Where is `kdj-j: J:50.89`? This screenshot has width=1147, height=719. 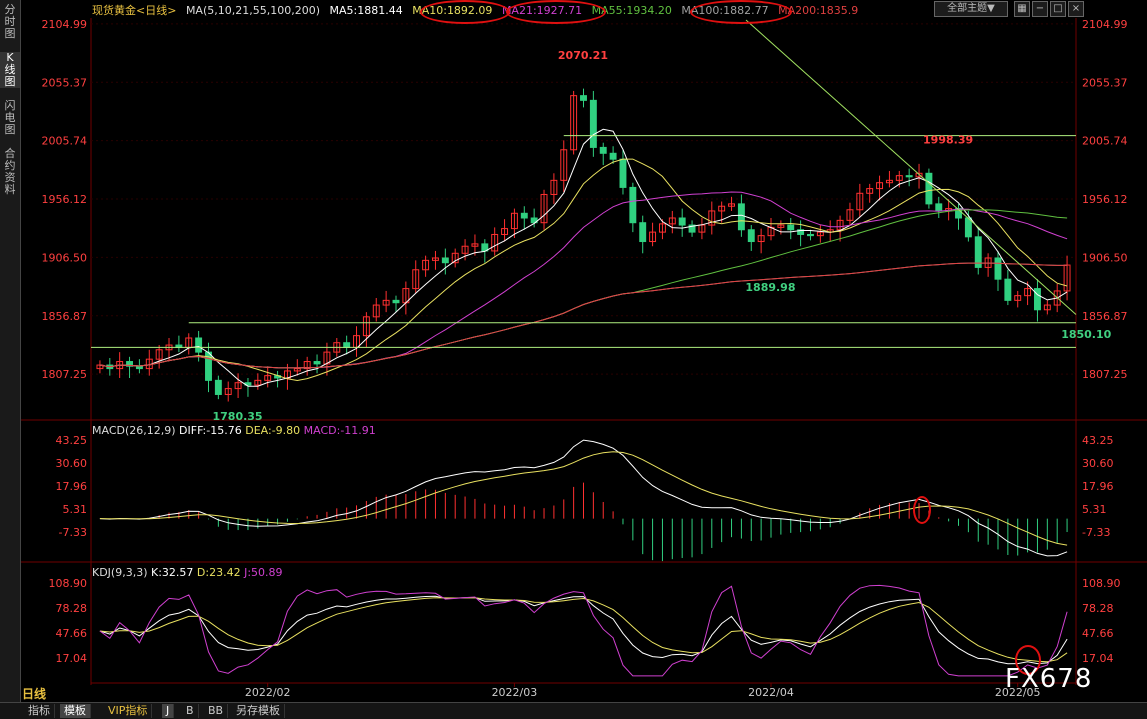
kdj-j: J:50.89 is located at coordinates (263, 572).